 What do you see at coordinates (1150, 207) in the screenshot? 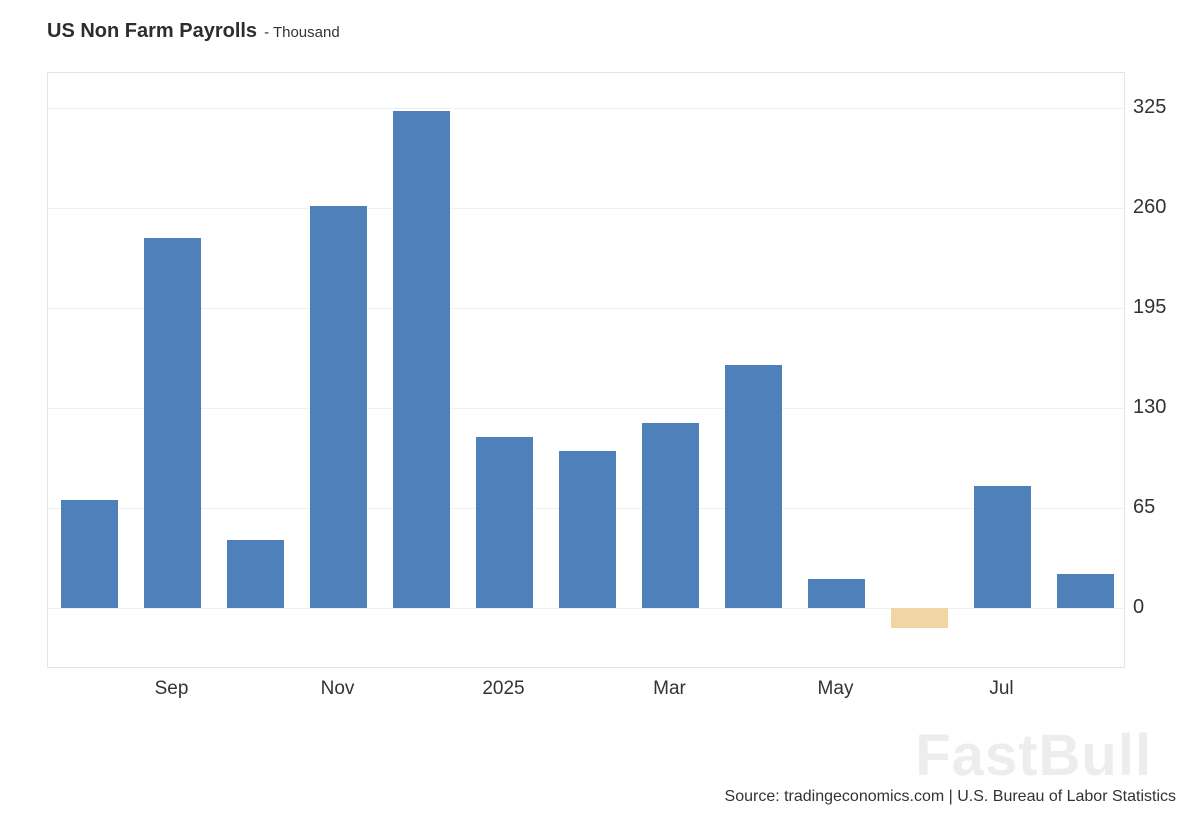
I see `y-tick-label-260: 260` at bounding box center [1150, 207].